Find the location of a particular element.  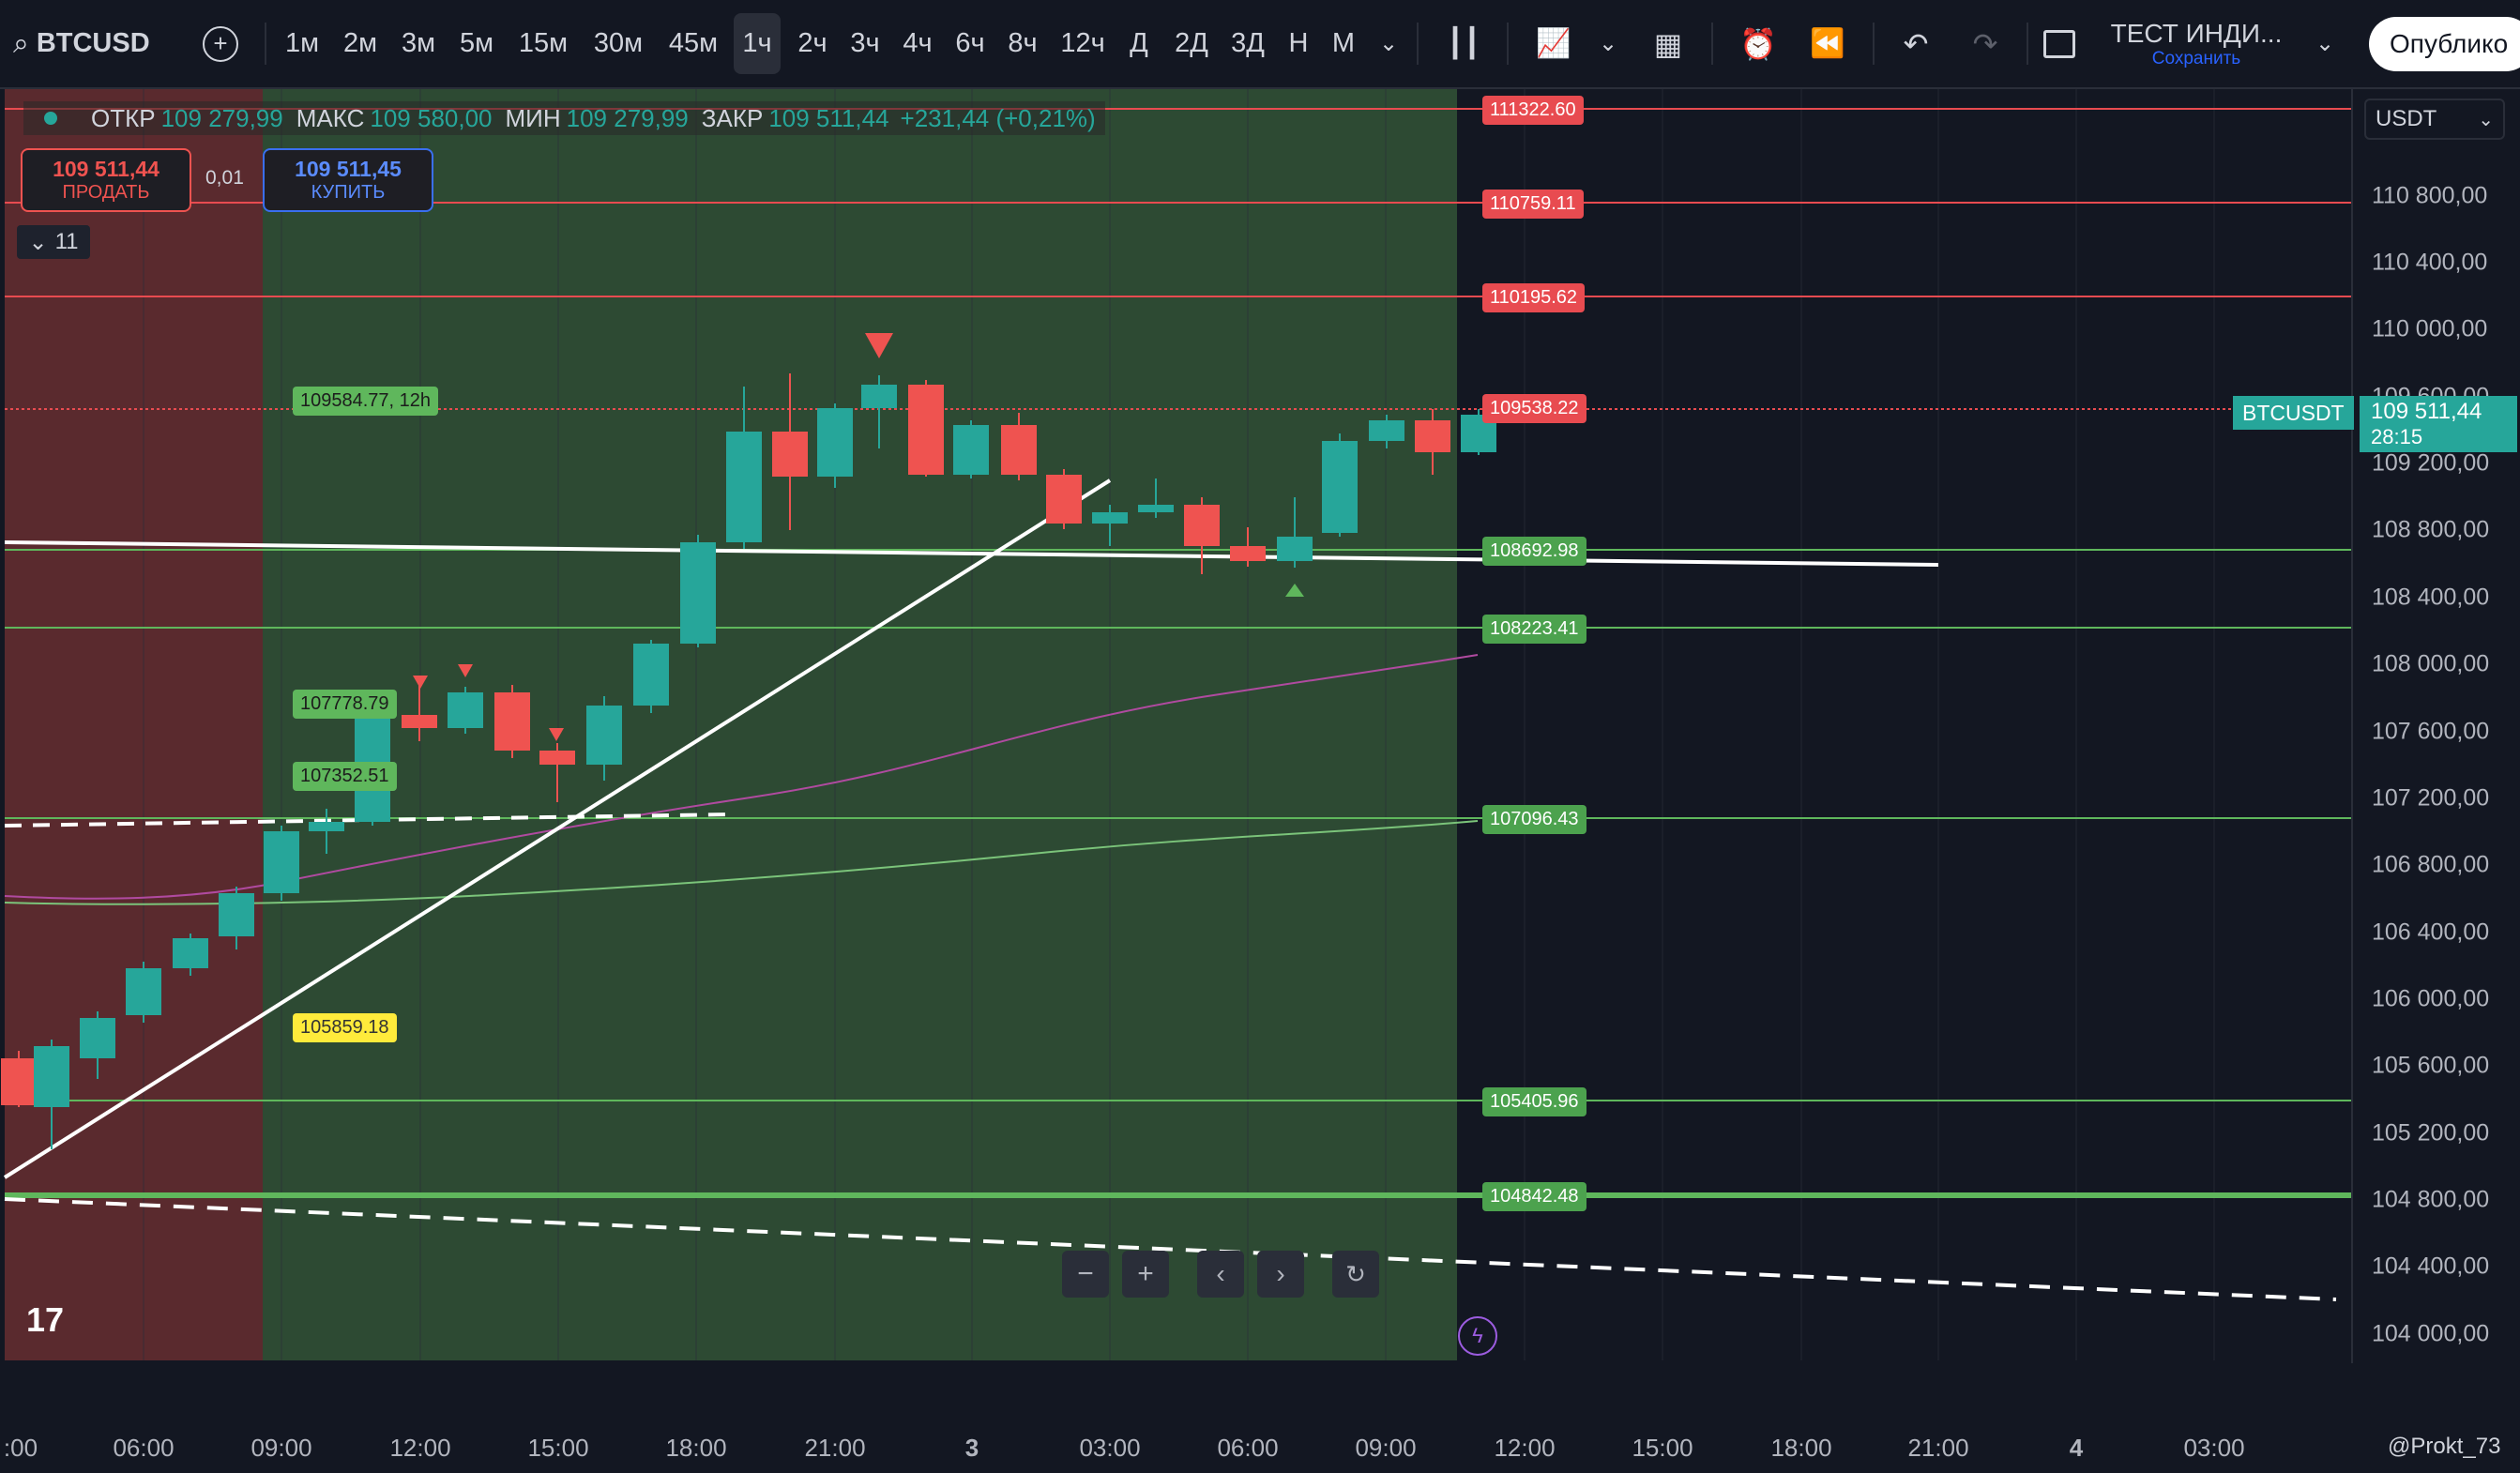

price-label: 106 000,00 is located at coordinates (2431, 998).